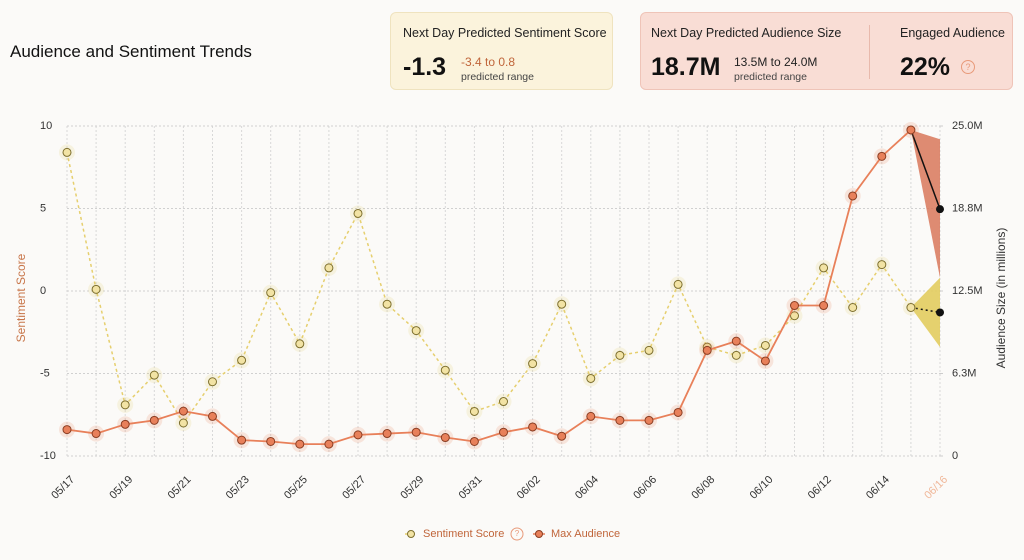 The height and width of the screenshot is (560, 1024). I want to click on y2-tick-label: 18.8M, so click(967, 208).